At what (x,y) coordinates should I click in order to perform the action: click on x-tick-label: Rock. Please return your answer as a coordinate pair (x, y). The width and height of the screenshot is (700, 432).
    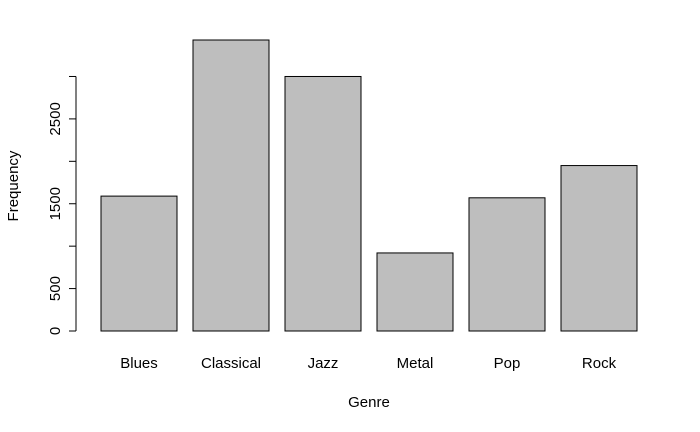
    Looking at the image, I should click on (599, 363).